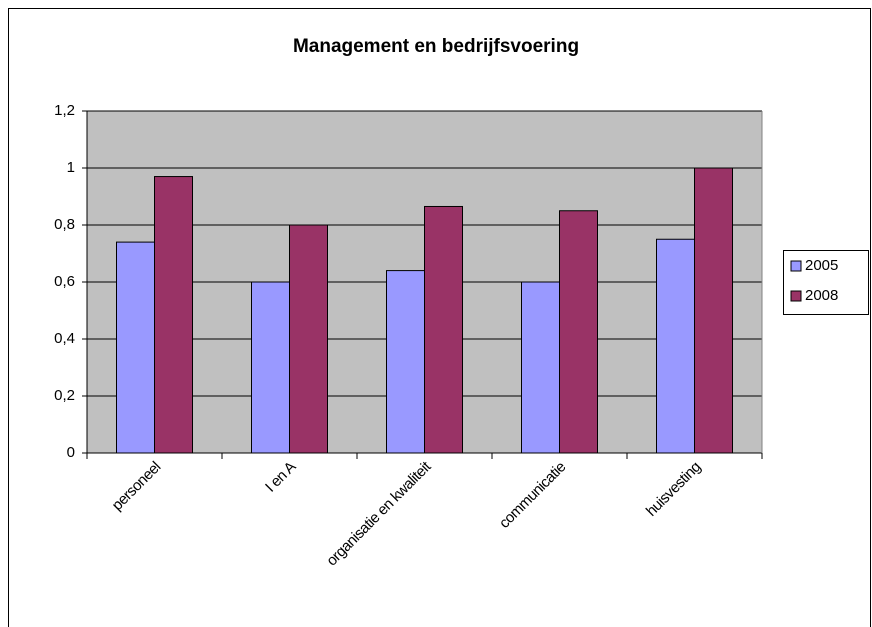  I want to click on y-tick-label: 0, so click(71, 452).